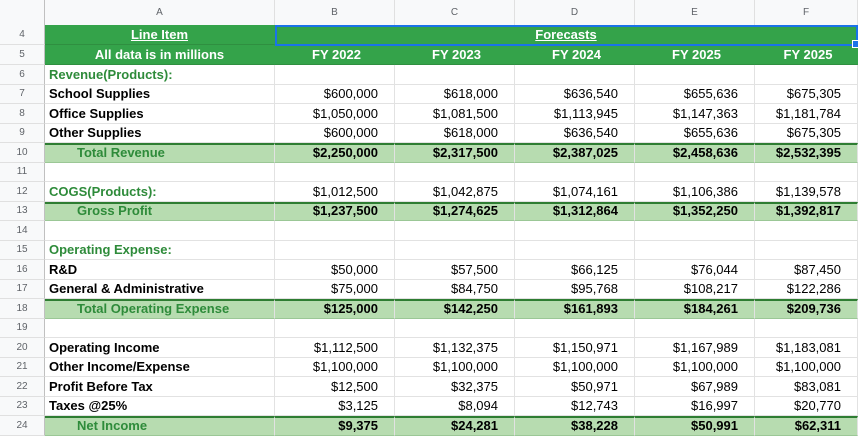 This screenshot has width=858, height=440. Describe the element at coordinates (575, 289) in the screenshot. I see `value-cell: $95,768` at that location.